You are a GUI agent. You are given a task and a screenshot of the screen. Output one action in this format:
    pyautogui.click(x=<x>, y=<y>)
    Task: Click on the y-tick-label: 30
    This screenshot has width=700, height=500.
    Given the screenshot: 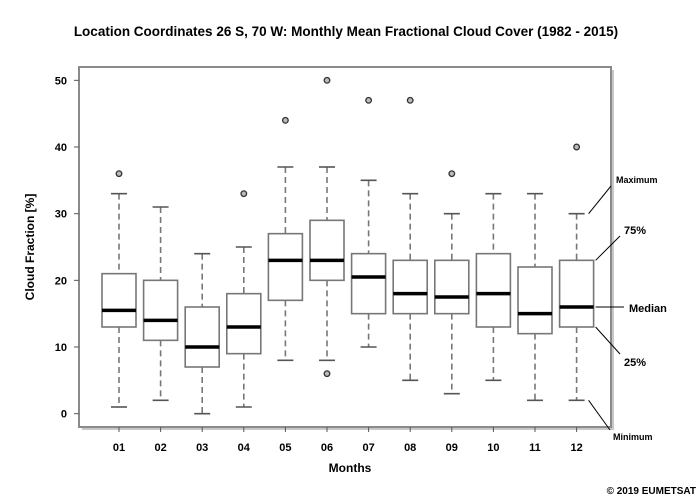 What is the action you would take?
    pyautogui.click(x=61, y=215)
    